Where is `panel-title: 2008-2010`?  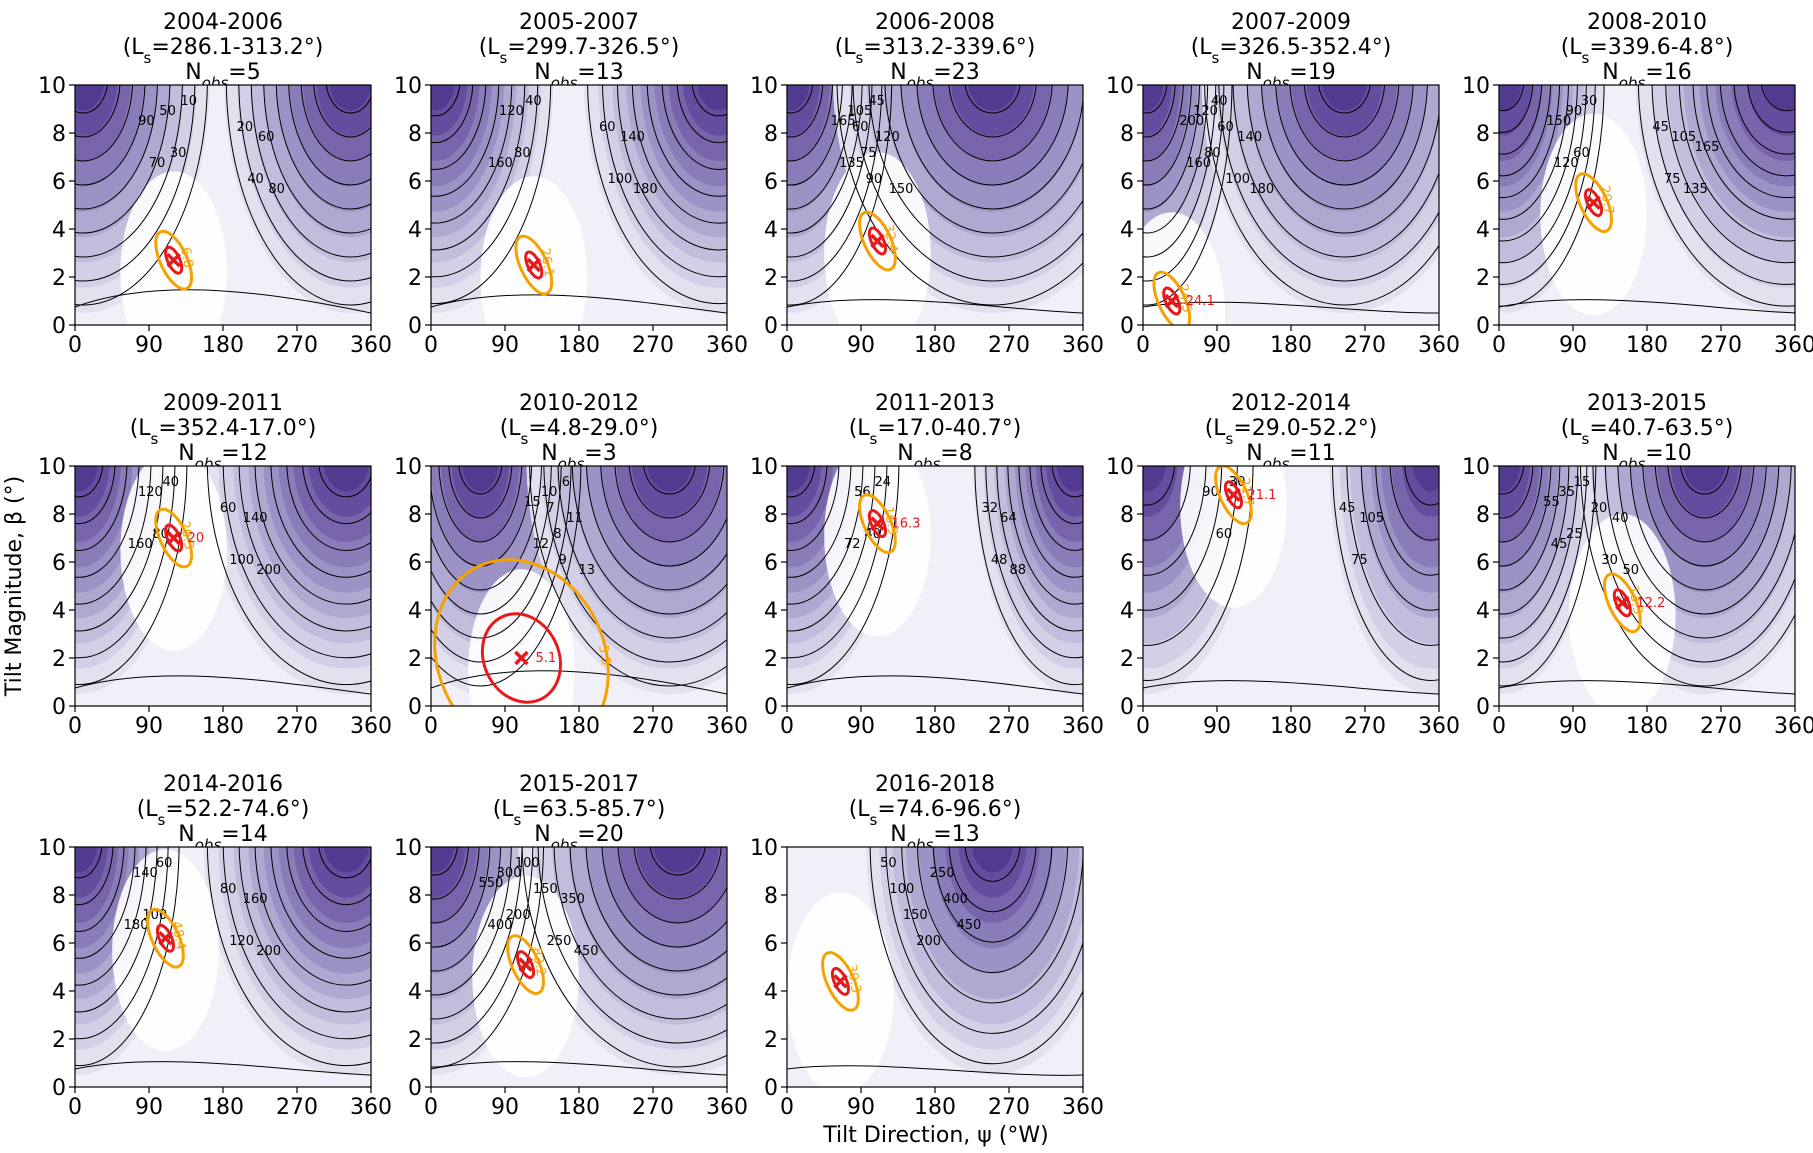
panel-title: 2008-2010 is located at coordinates (1647, 22).